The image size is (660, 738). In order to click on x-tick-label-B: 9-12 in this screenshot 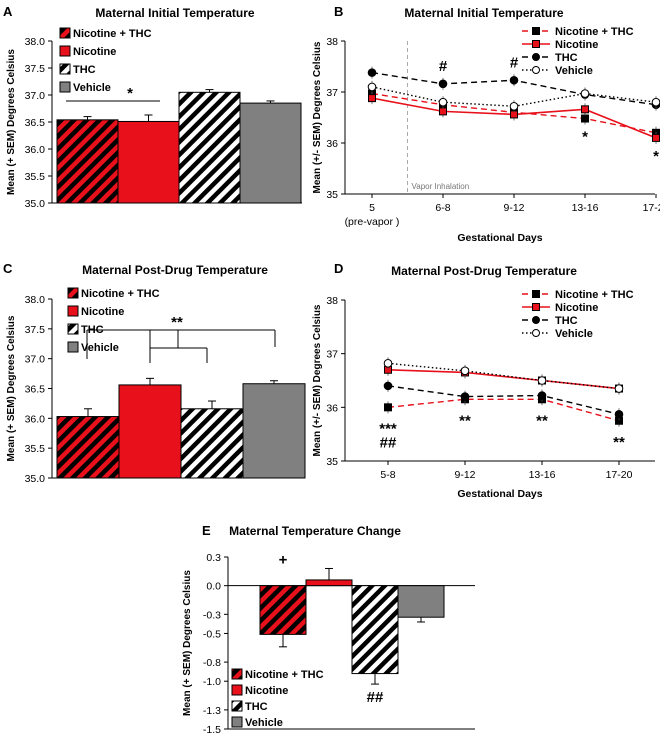, I will do `click(513, 208)`.